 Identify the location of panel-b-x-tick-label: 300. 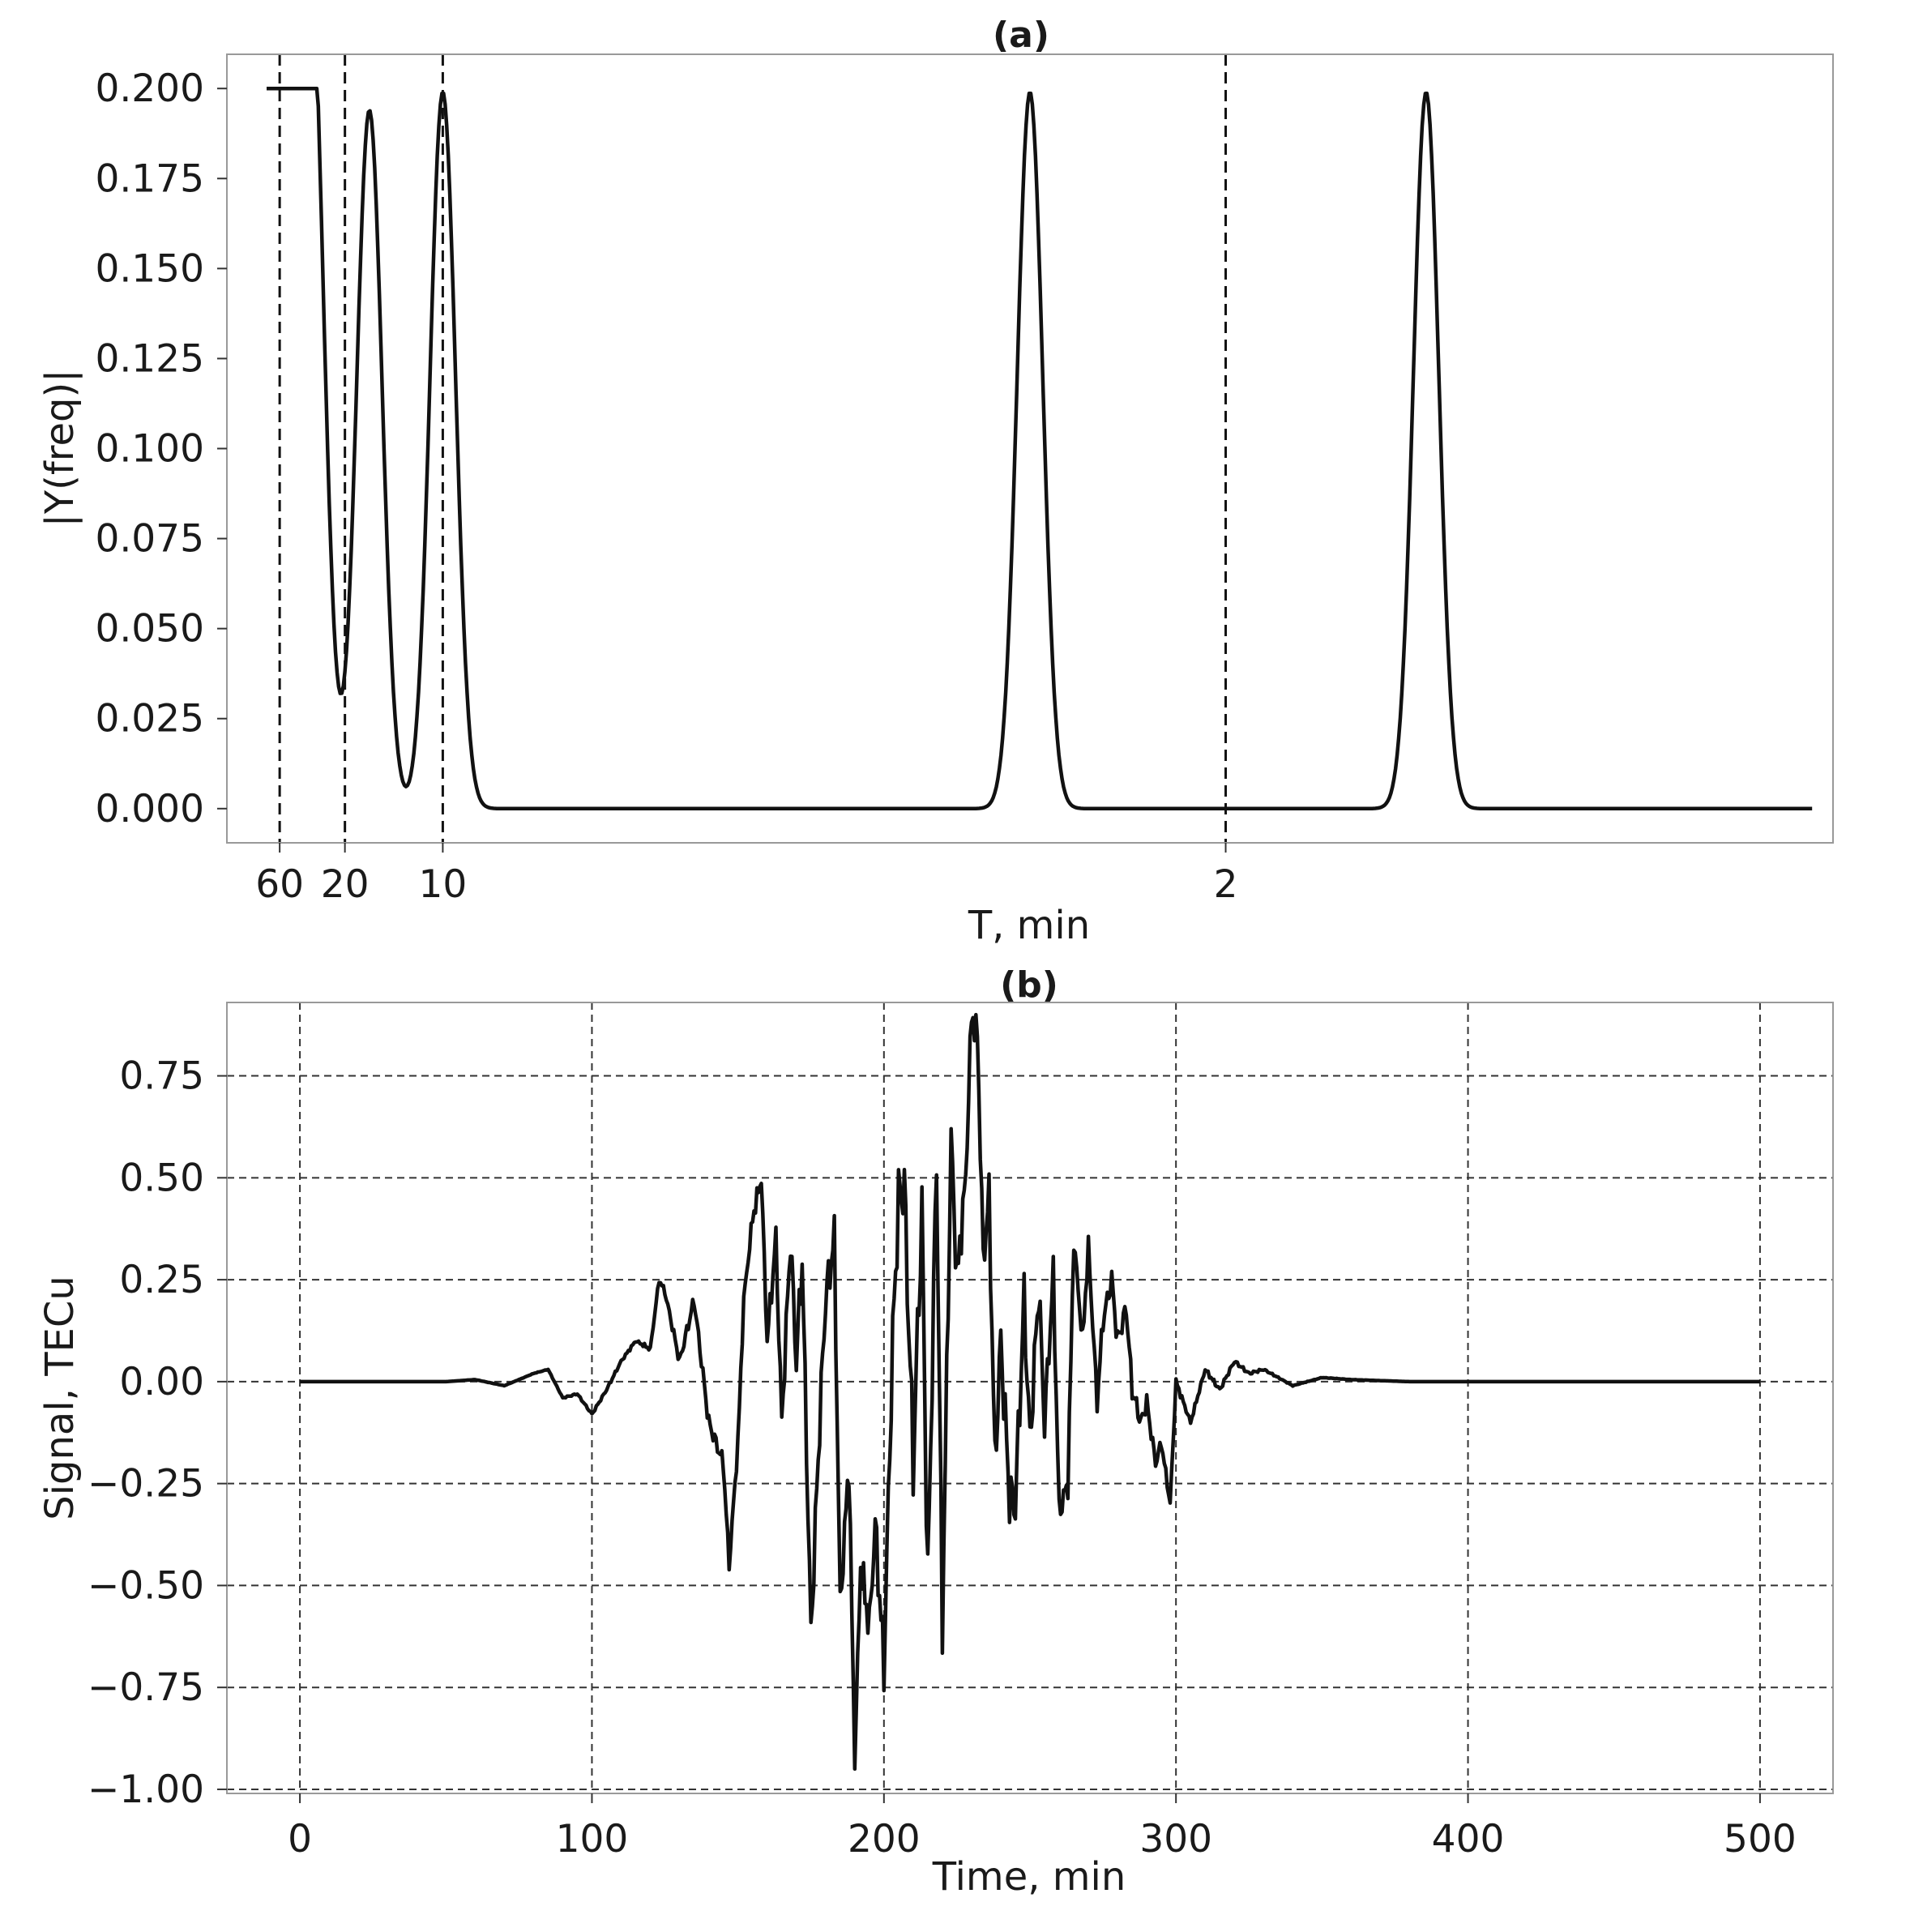
(1175, 1839).